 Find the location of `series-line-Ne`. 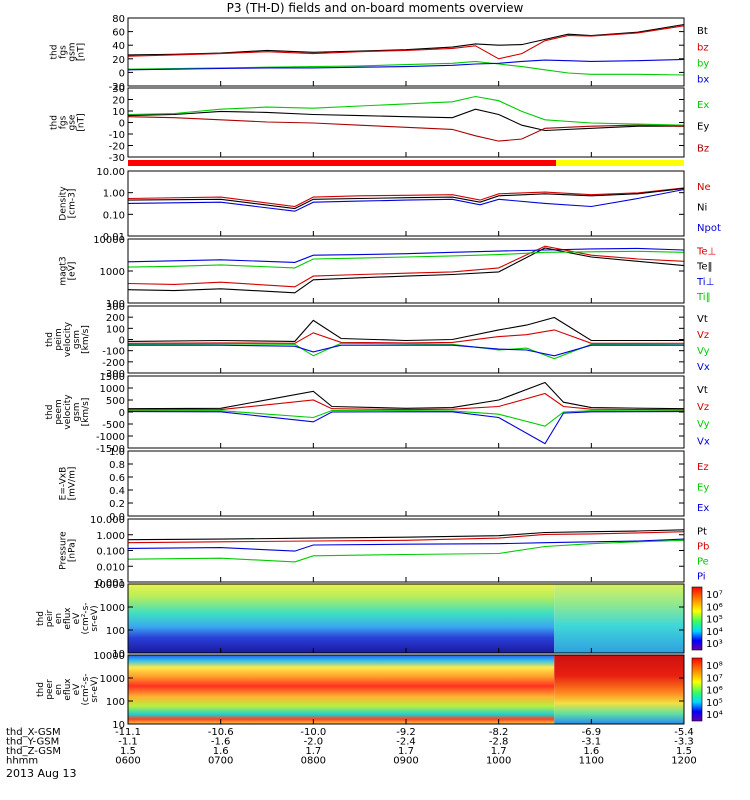

series-line-Ne is located at coordinates (406, 197).